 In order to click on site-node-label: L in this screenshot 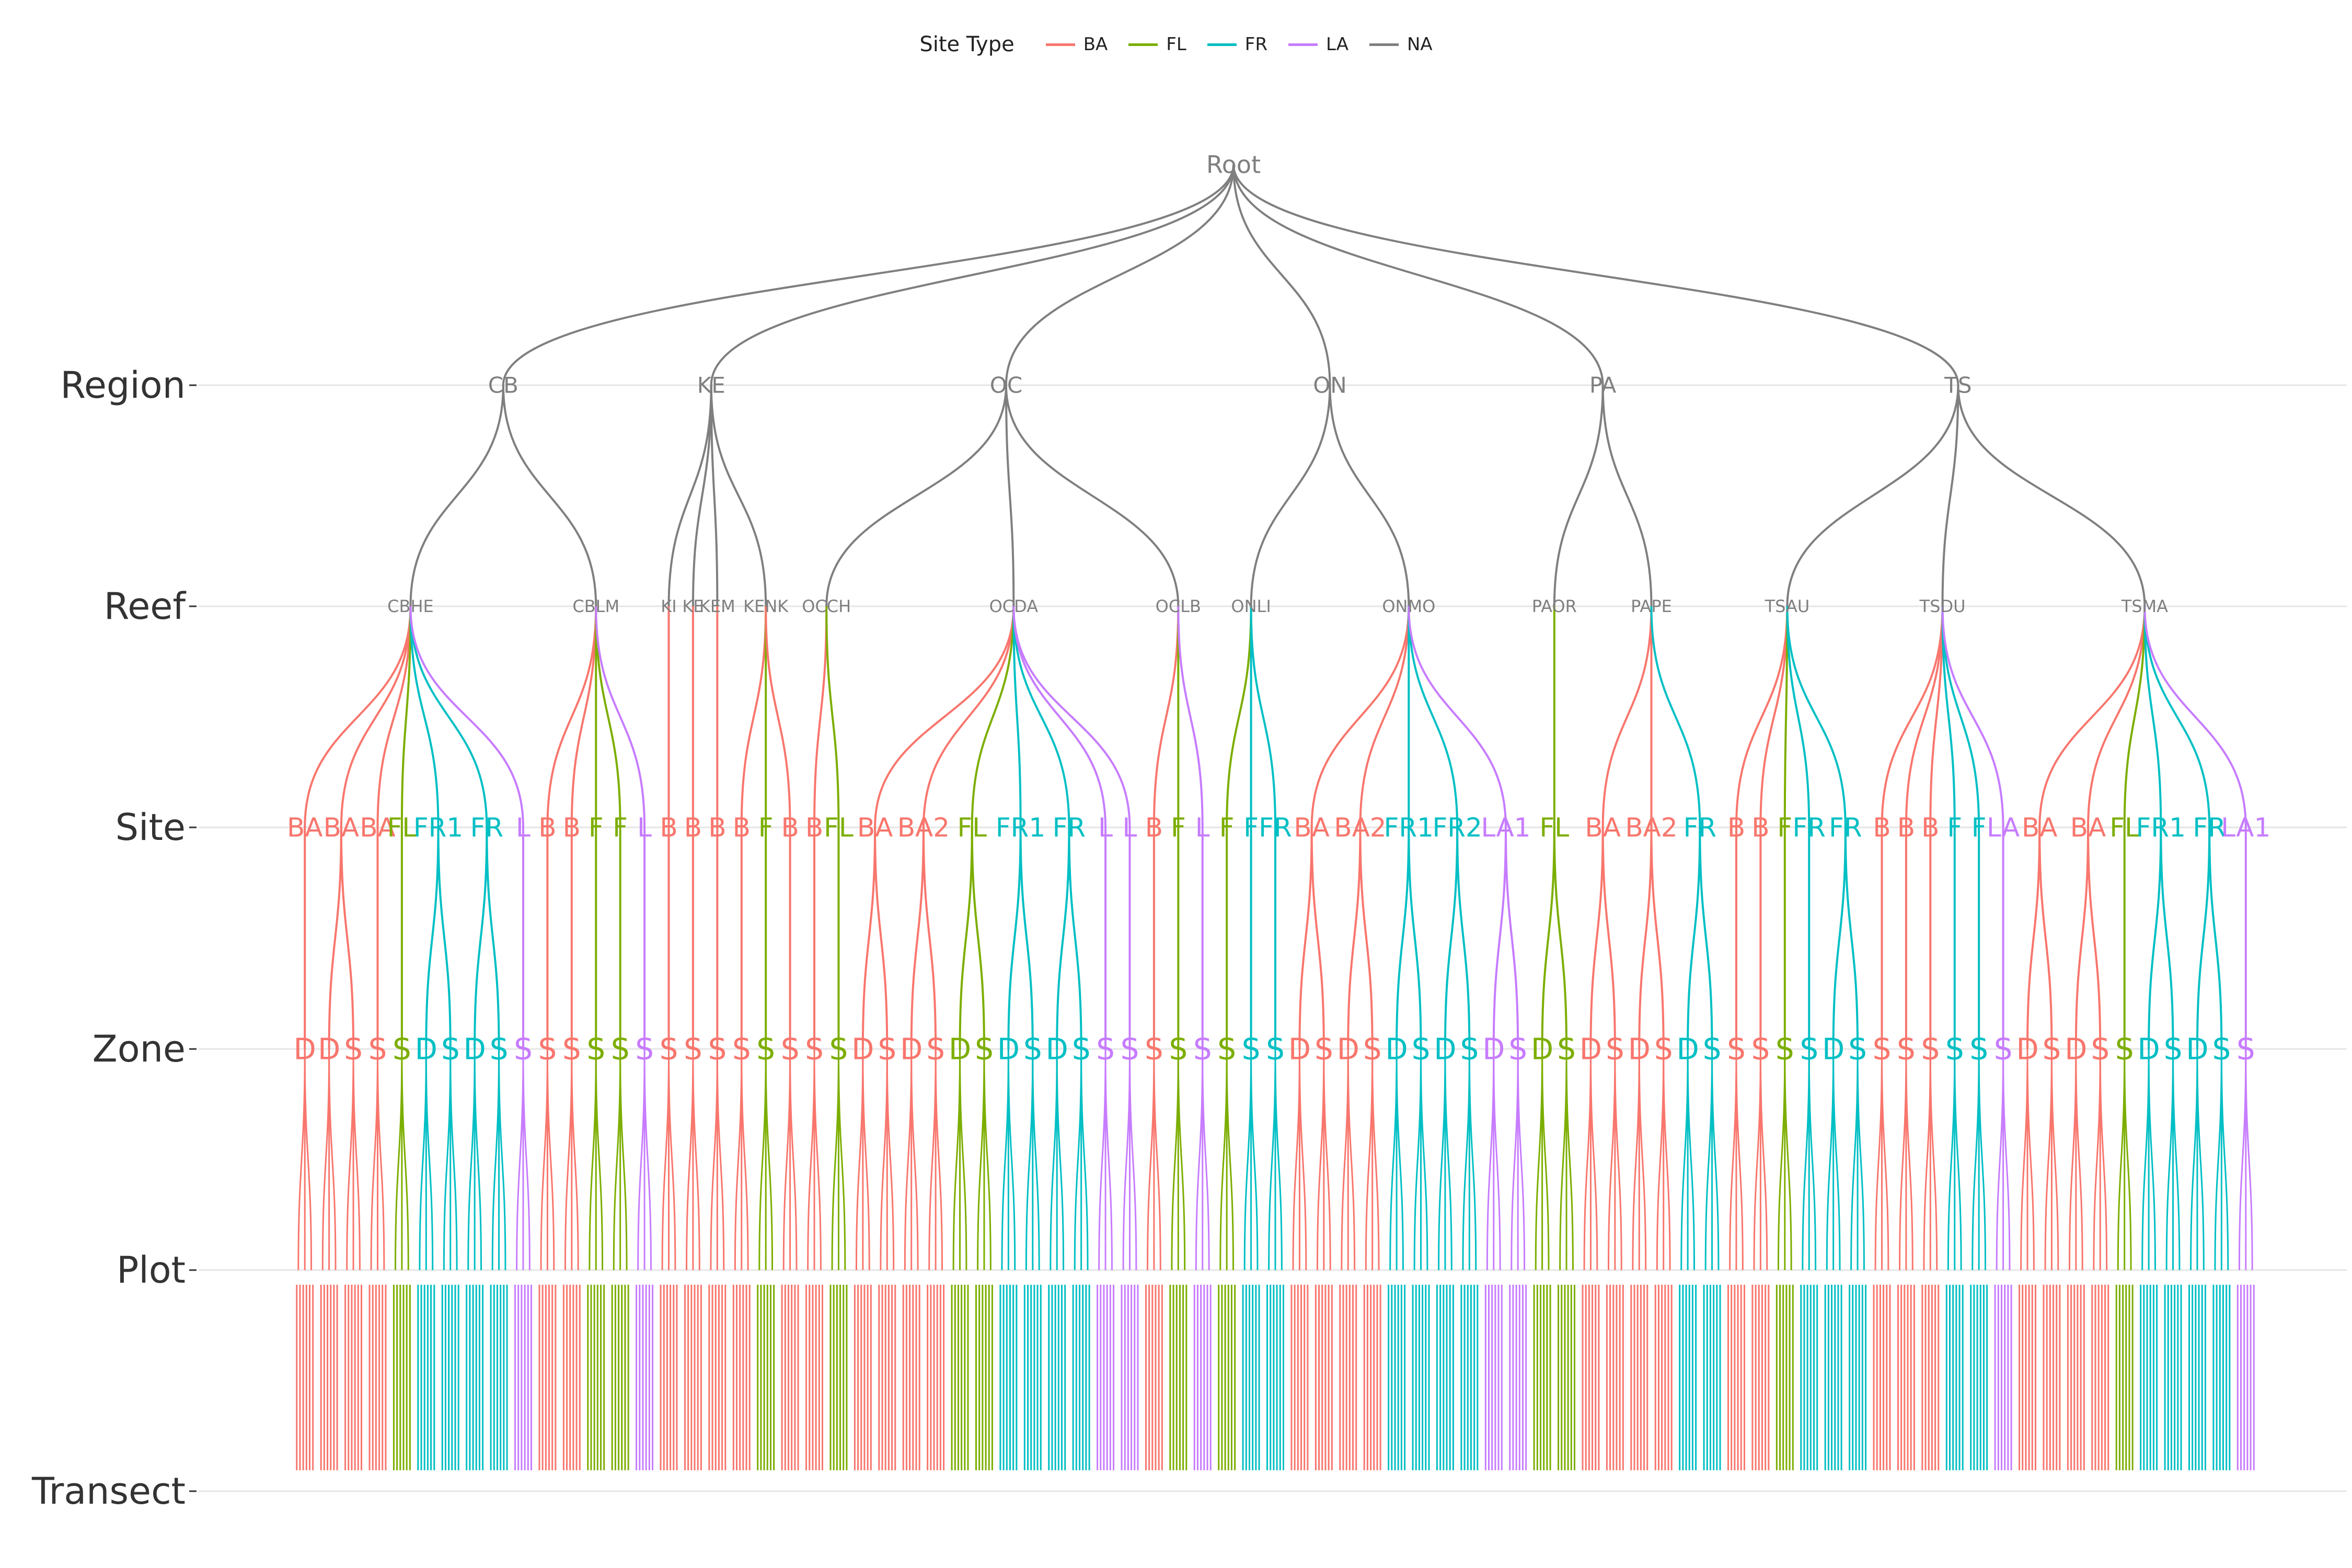, I will do `click(1130, 828)`.